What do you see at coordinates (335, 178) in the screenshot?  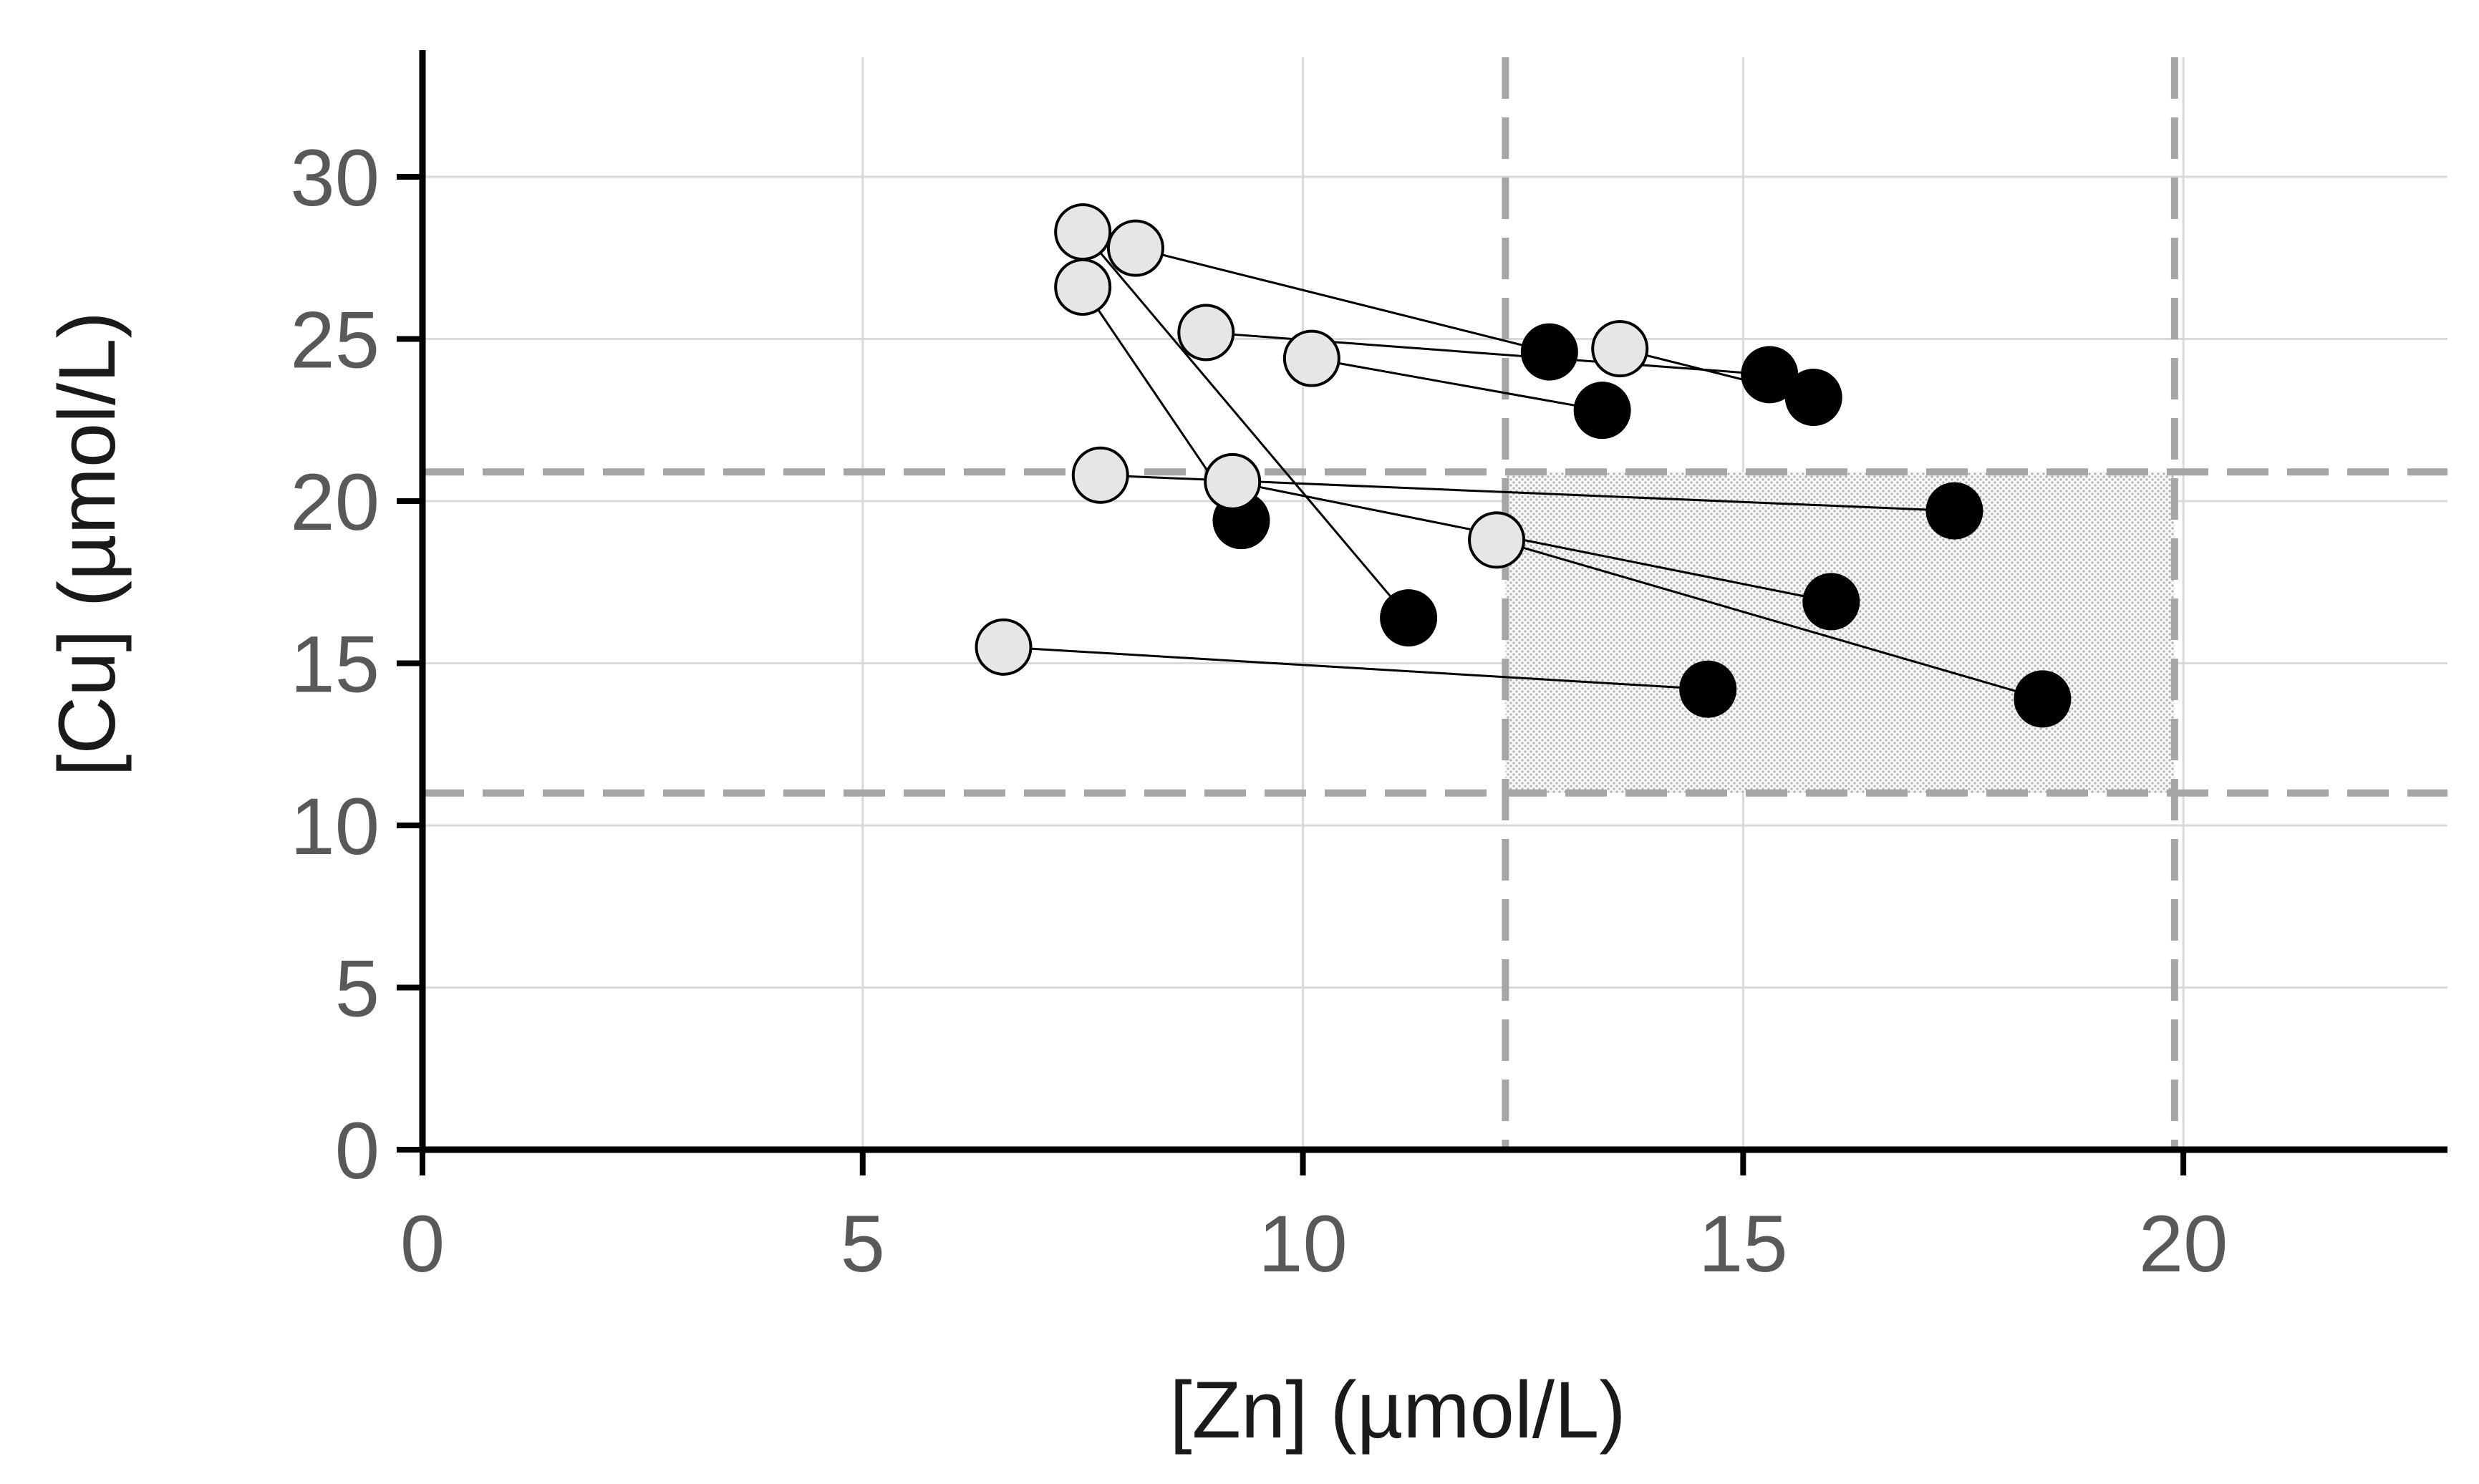 I see `y-tick-label: 30` at bounding box center [335, 178].